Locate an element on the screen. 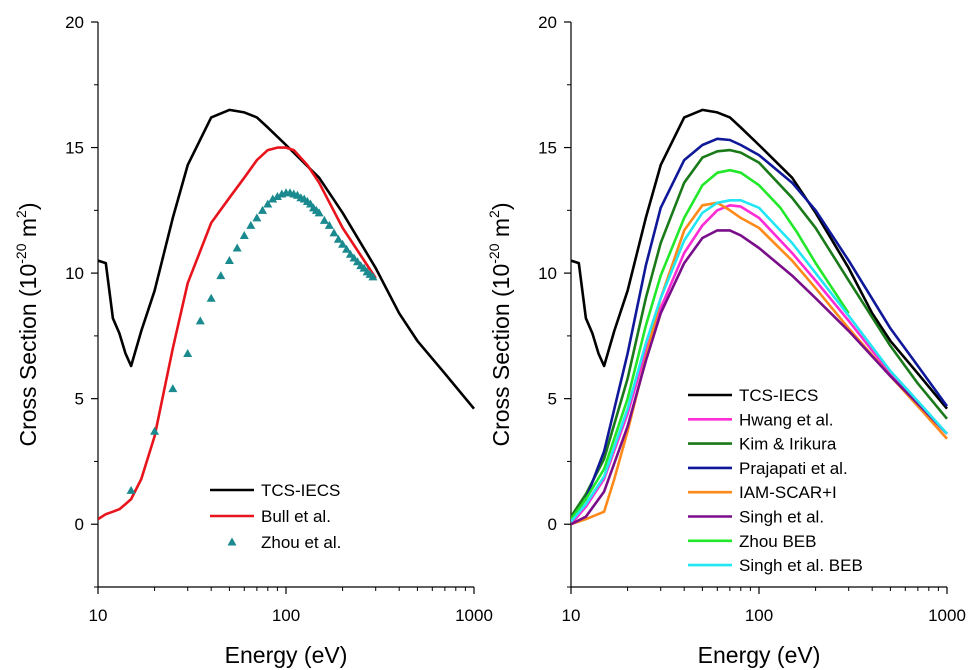 This screenshot has height=670, width=971. legend: TCS-IECS Bull et al. Zhou et al. is located at coordinates (275, 516).